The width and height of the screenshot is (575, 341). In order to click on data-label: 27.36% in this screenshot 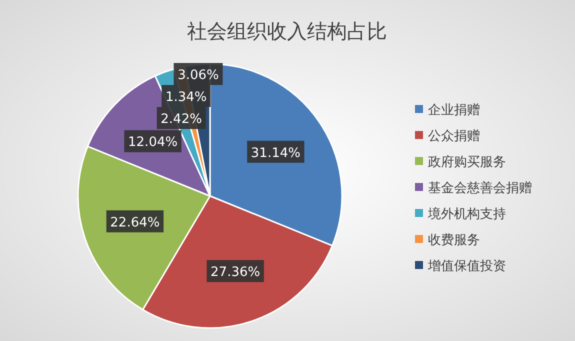, I will do `click(235, 272)`.